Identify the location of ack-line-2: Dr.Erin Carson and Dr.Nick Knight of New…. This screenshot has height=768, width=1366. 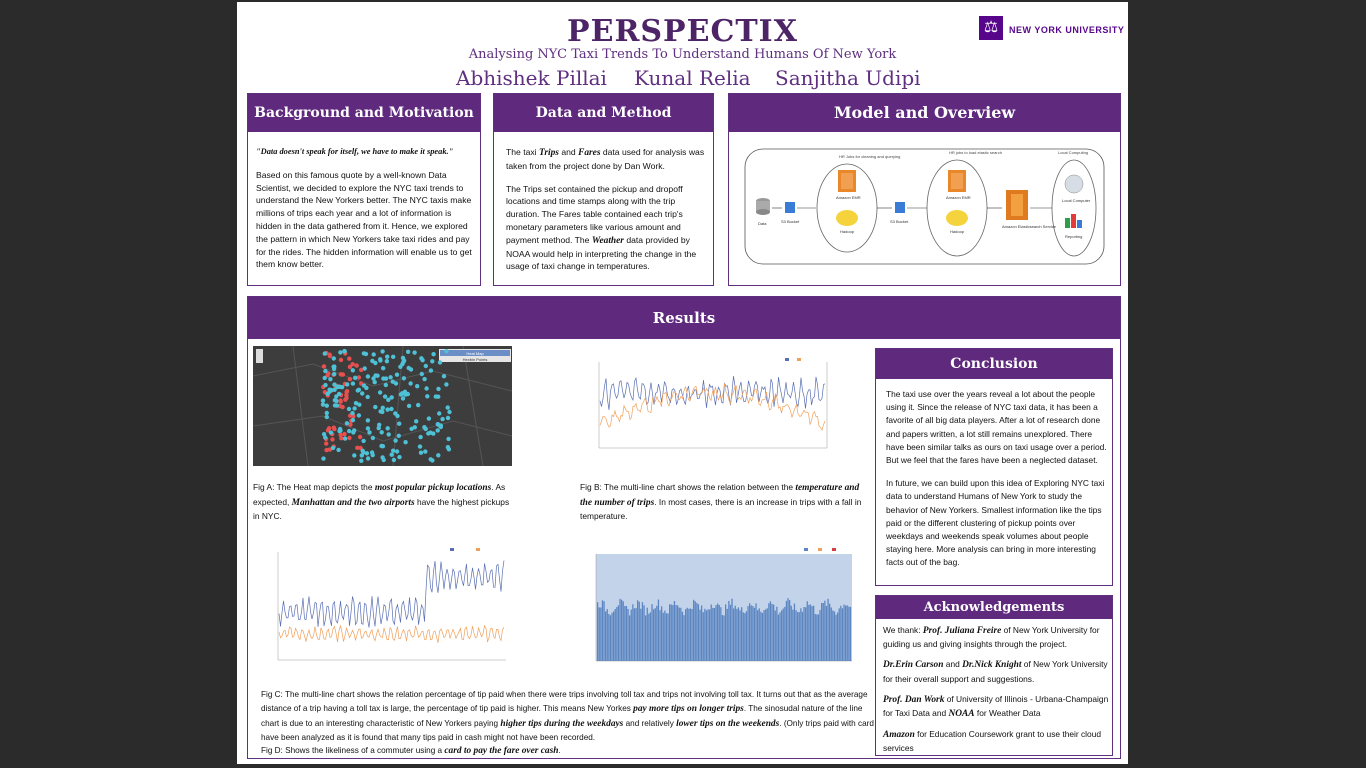
(995, 671).